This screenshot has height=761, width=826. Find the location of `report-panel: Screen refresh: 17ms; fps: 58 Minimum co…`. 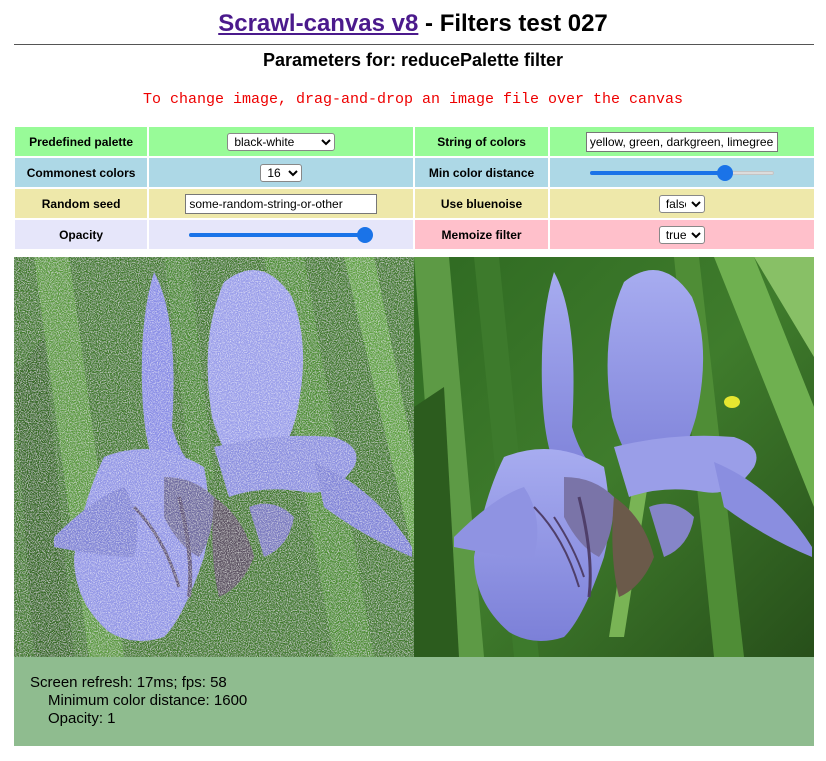

report-panel: Screen refresh: 17ms; fps: 58 Minimum co… is located at coordinates (414, 701).